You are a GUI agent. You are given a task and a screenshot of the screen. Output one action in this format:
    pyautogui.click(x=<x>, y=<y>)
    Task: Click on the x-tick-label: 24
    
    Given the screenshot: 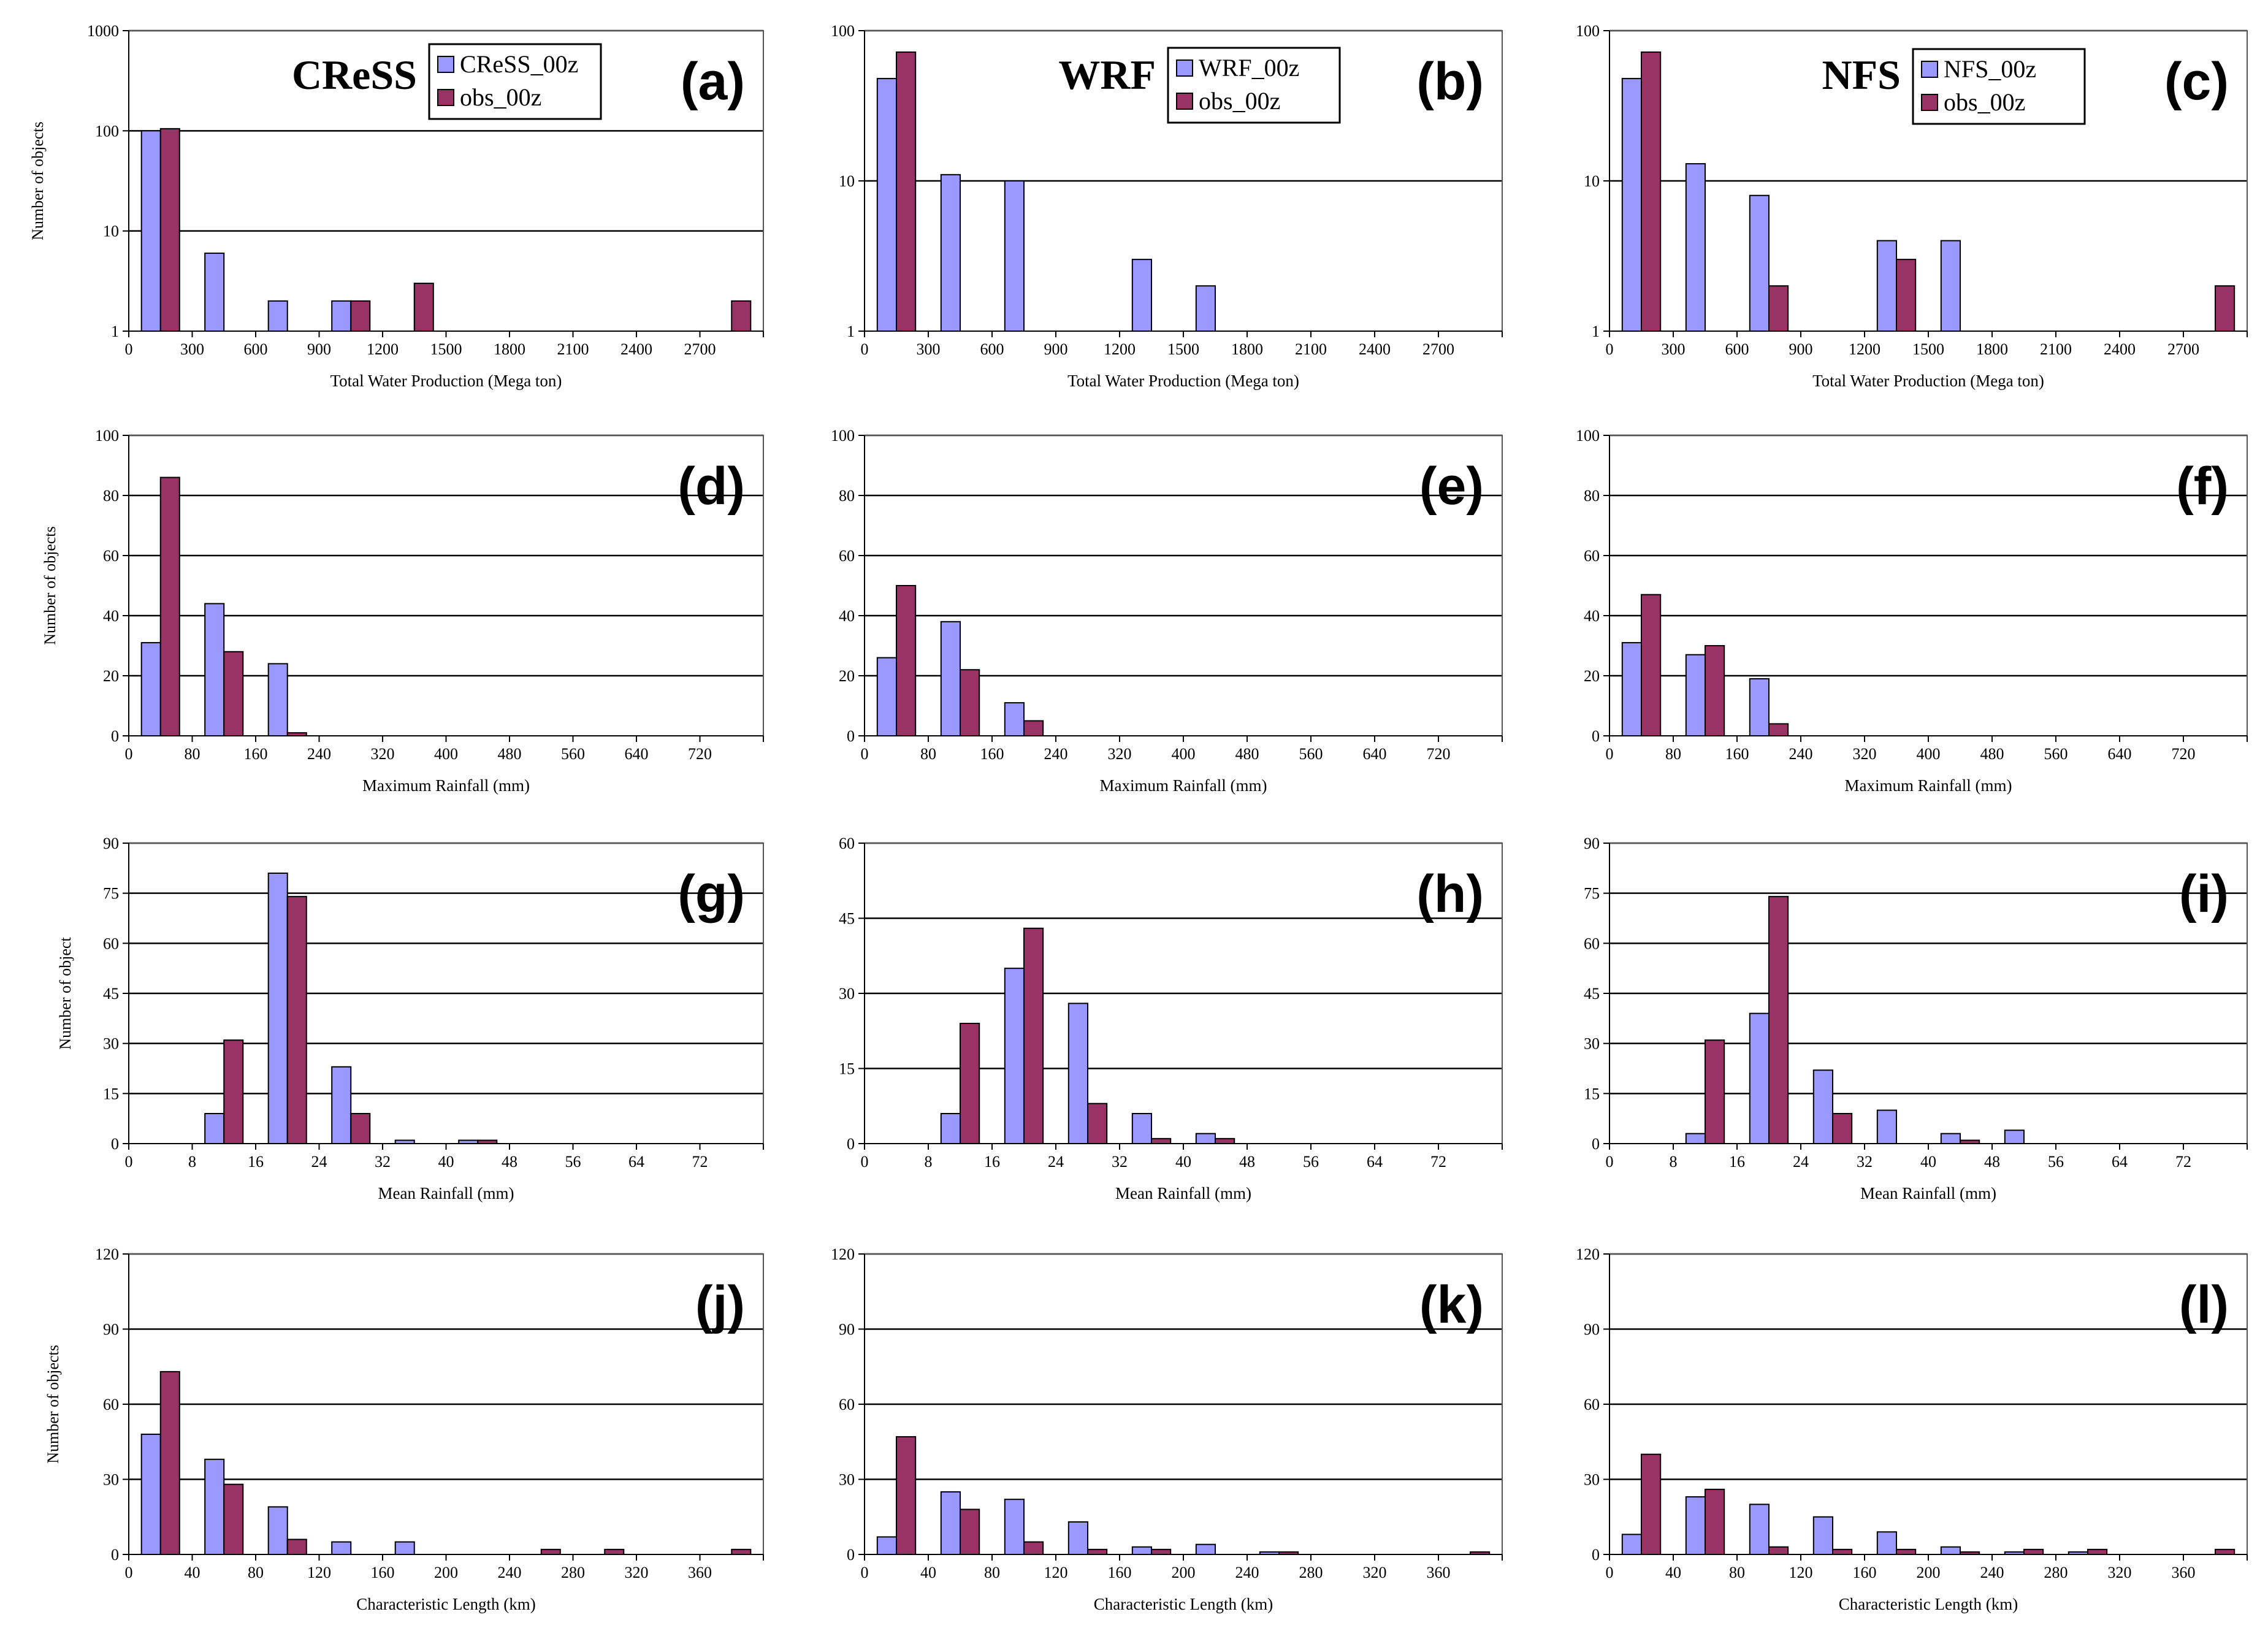 What is the action you would take?
    pyautogui.click(x=1801, y=1162)
    